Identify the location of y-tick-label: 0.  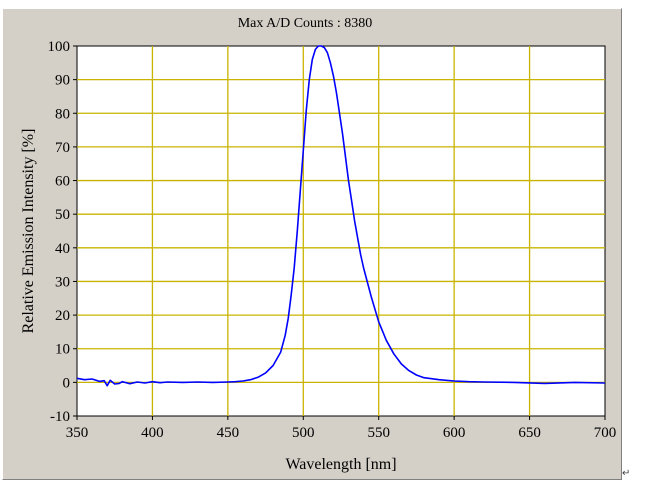
(67, 383).